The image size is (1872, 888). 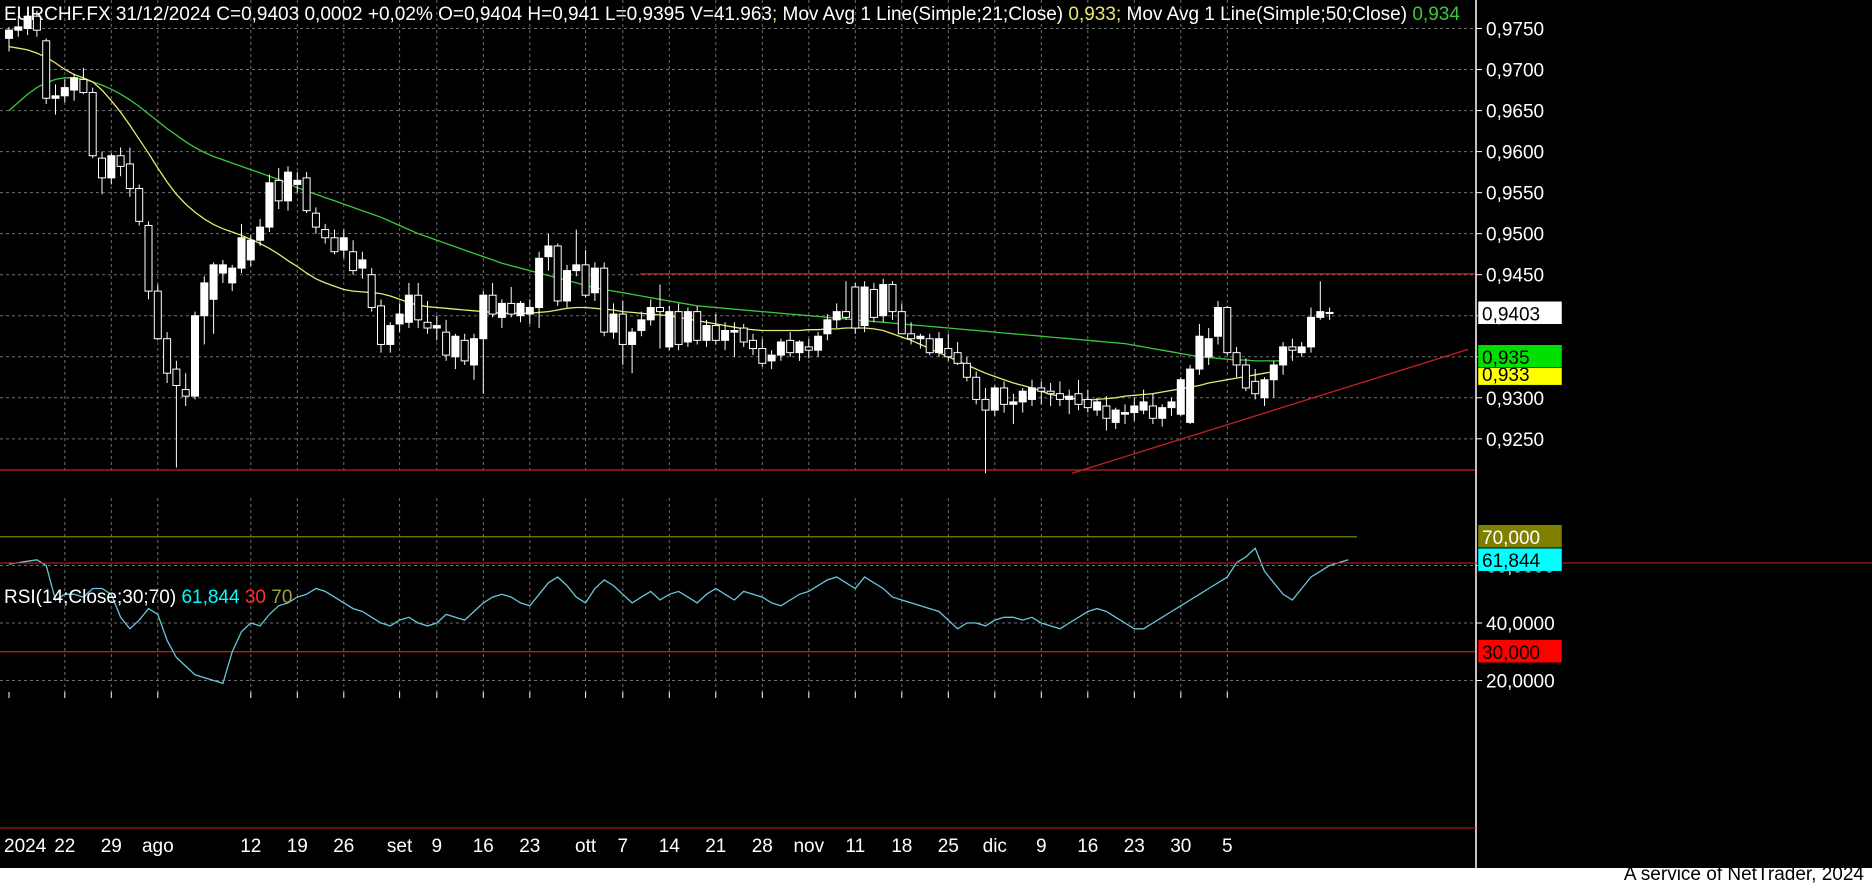 I want to click on date-tick-label: 7, so click(x=623, y=846).